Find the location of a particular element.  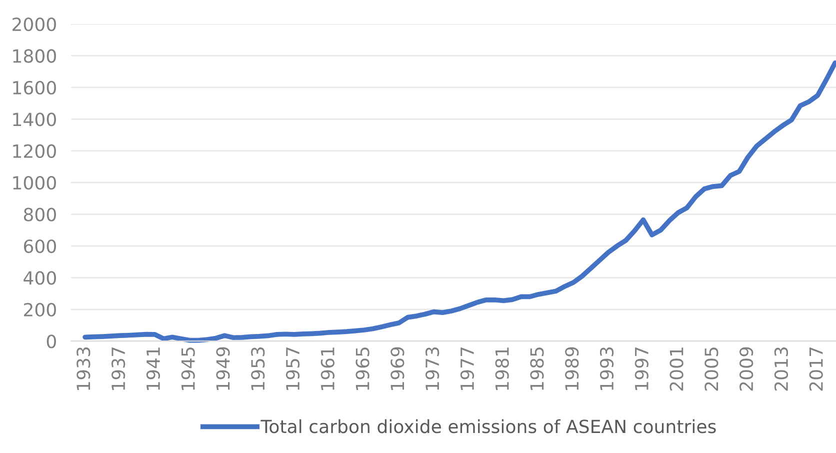

x-tick-label: 1985 is located at coordinates (537, 369).